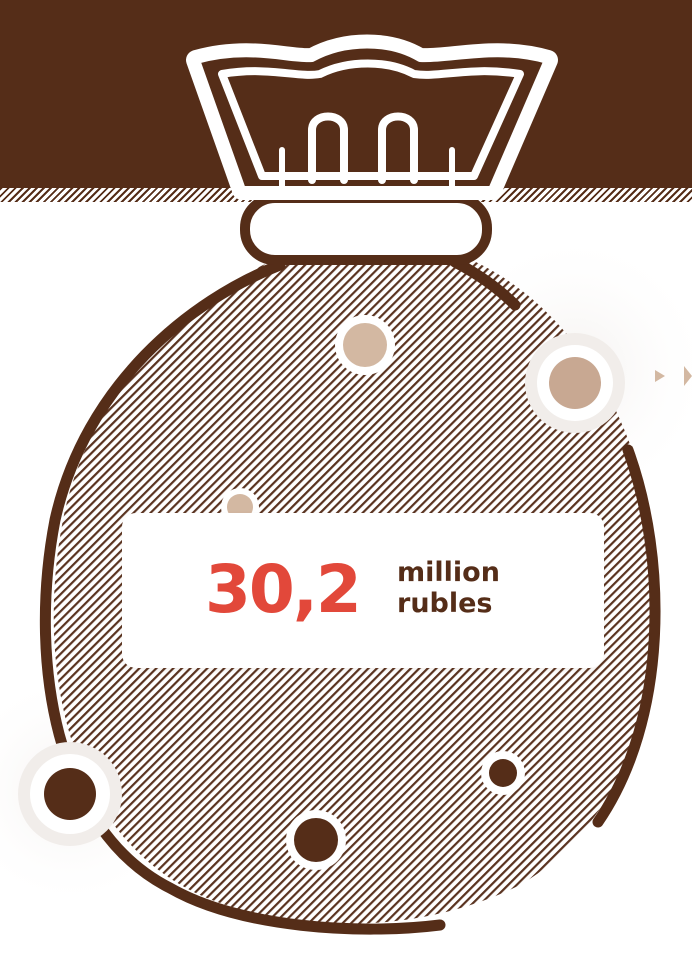 The width and height of the screenshot is (692, 966). What do you see at coordinates (283, 589) in the screenshot?
I see `amount-value: 30,2` at bounding box center [283, 589].